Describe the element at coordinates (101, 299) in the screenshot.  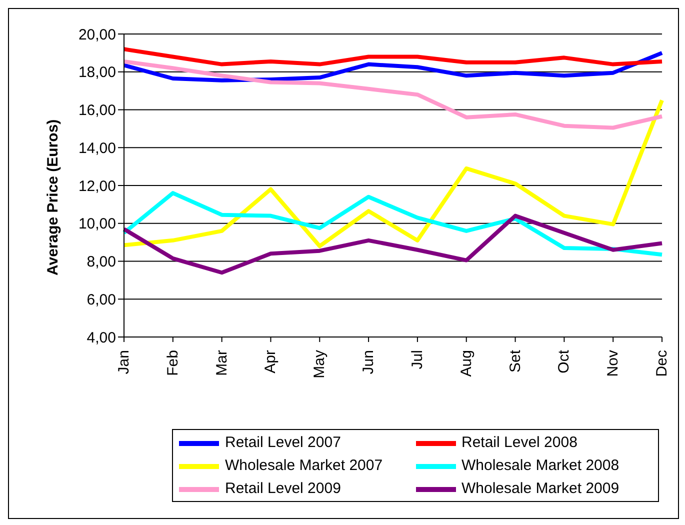
I see `y-tick-label: 6,00` at that location.